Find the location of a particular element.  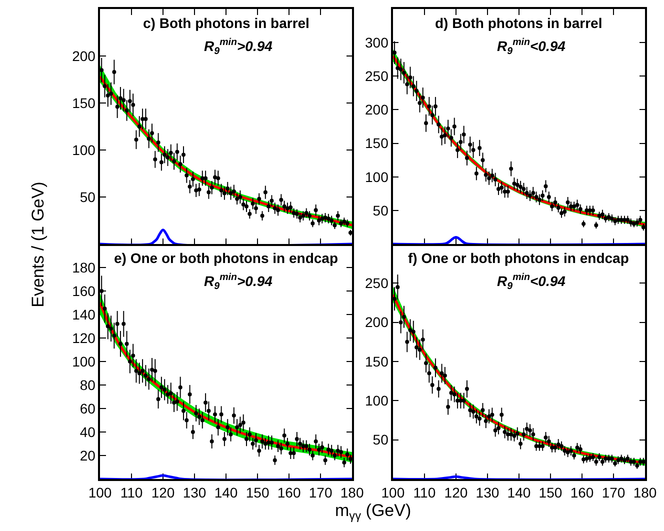

y-tick-label: 140 is located at coordinates (84, 314).